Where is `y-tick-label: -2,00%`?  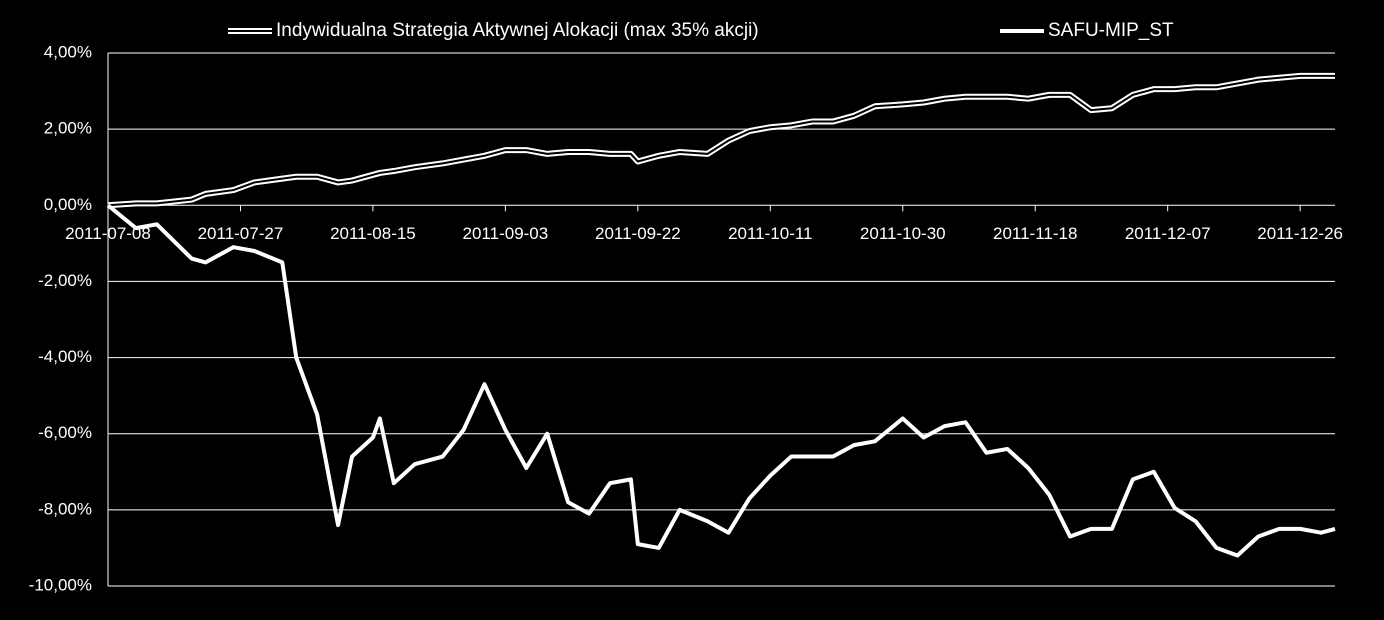 y-tick-label: -2,00% is located at coordinates (65, 280).